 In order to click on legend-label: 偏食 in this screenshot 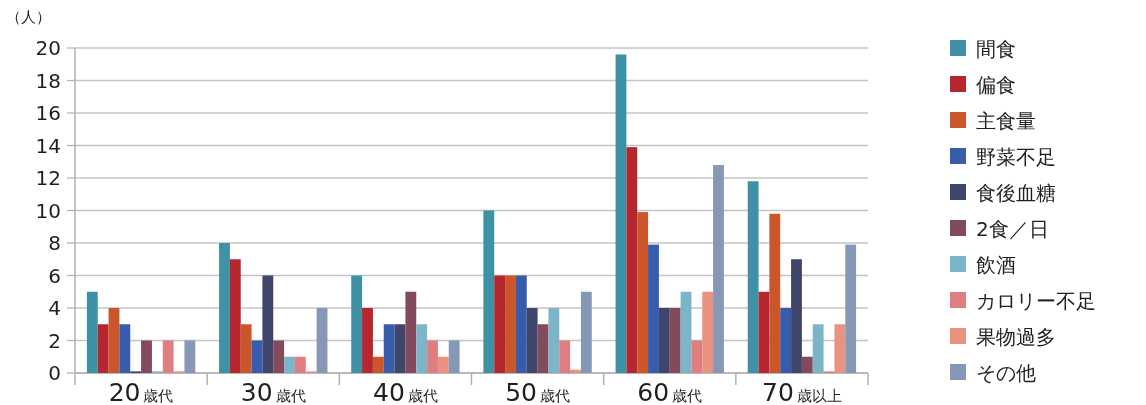, I will do `click(996, 85)`.